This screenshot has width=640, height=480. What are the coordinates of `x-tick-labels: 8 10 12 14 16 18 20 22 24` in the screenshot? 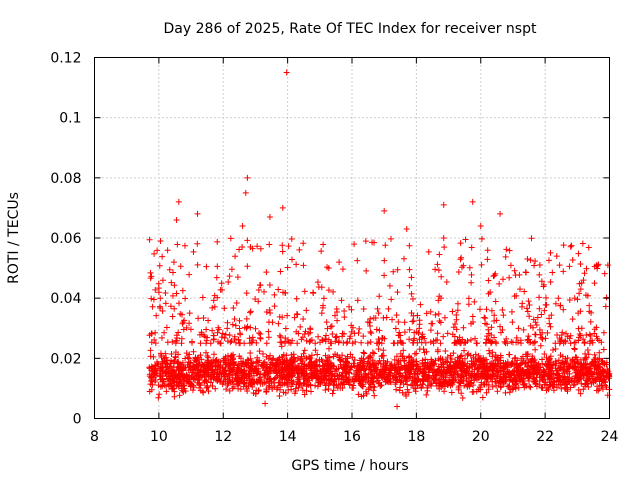 It's located at (354, 437).